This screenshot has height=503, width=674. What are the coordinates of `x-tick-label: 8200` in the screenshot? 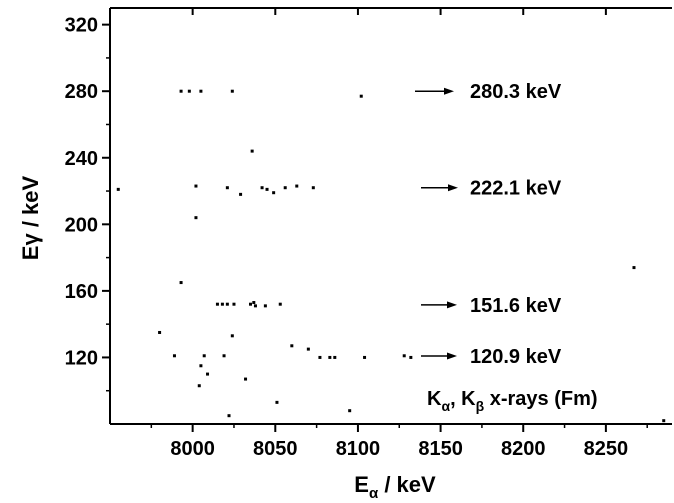 It's located at (523, 449).